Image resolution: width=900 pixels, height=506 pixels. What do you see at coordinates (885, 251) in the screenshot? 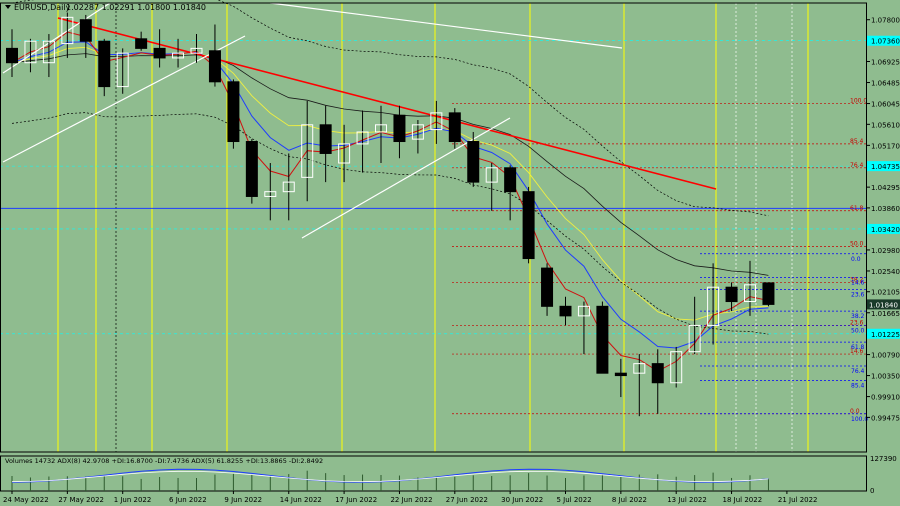
I see `price-tick-label: 1.02980` at bounding box center [885, 251].